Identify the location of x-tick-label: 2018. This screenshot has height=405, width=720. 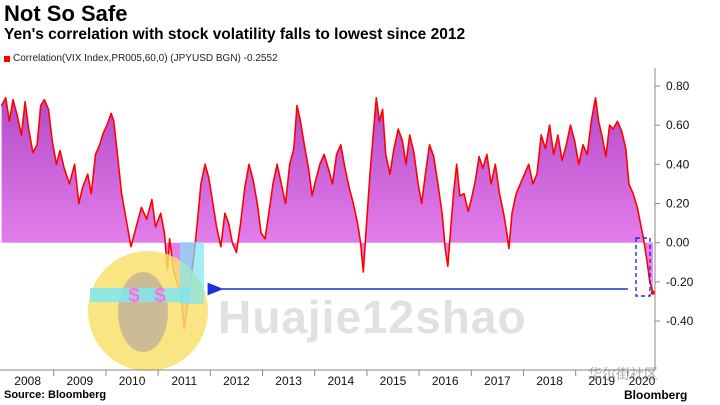
(549, 381).